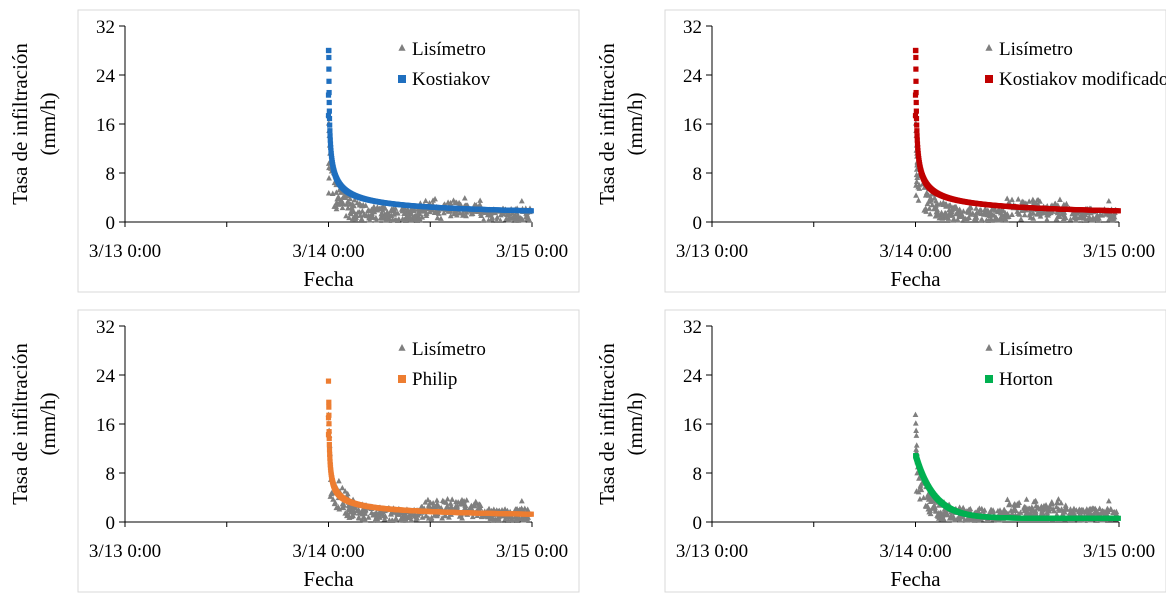  I want to click on y-tick-label: 0, so click(698, 223).